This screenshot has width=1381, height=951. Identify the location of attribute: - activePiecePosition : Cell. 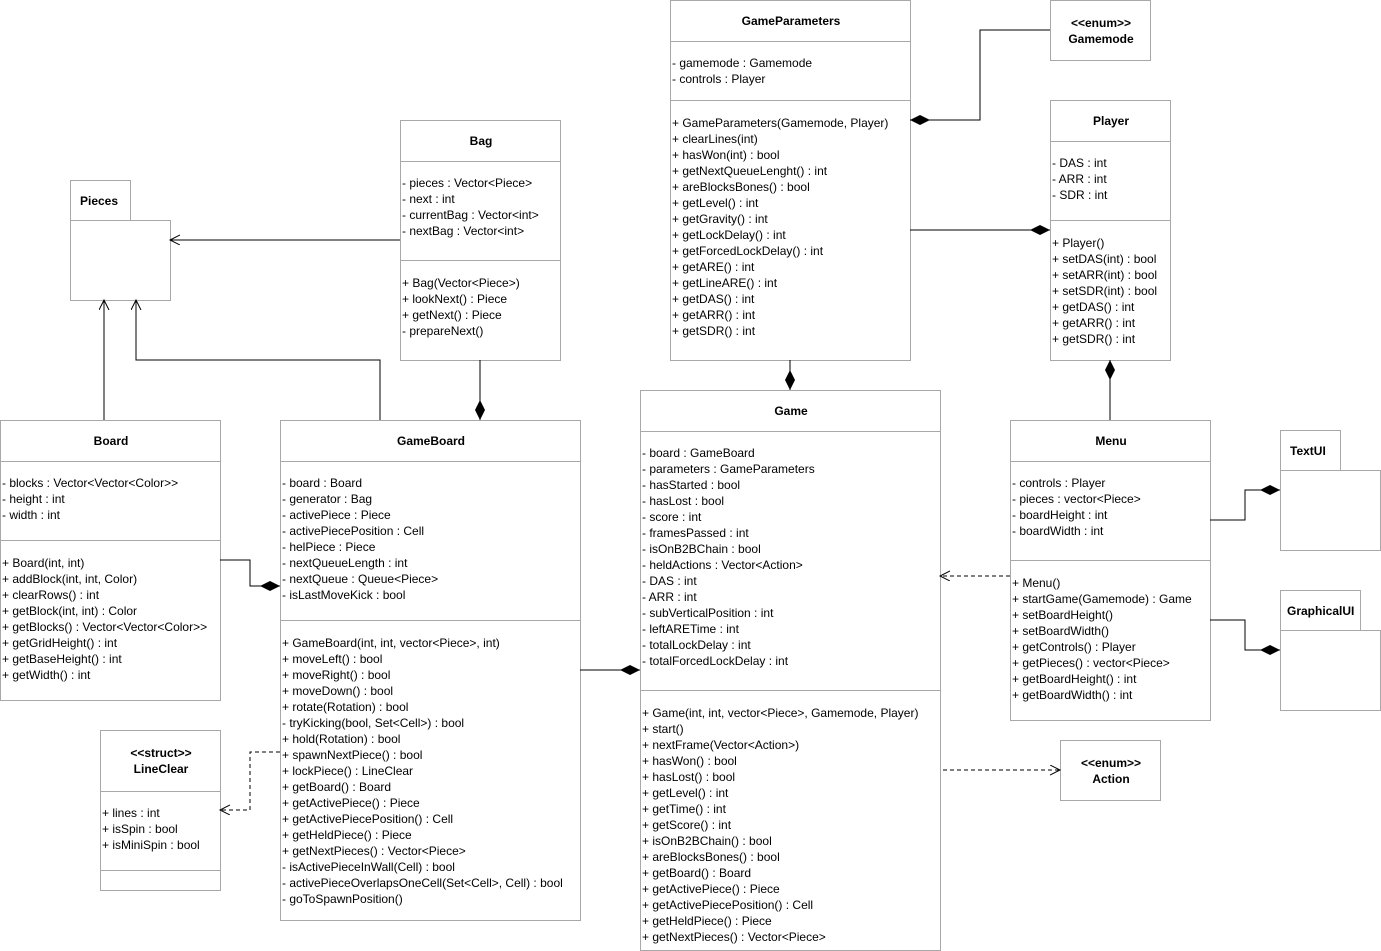
(353, 531).